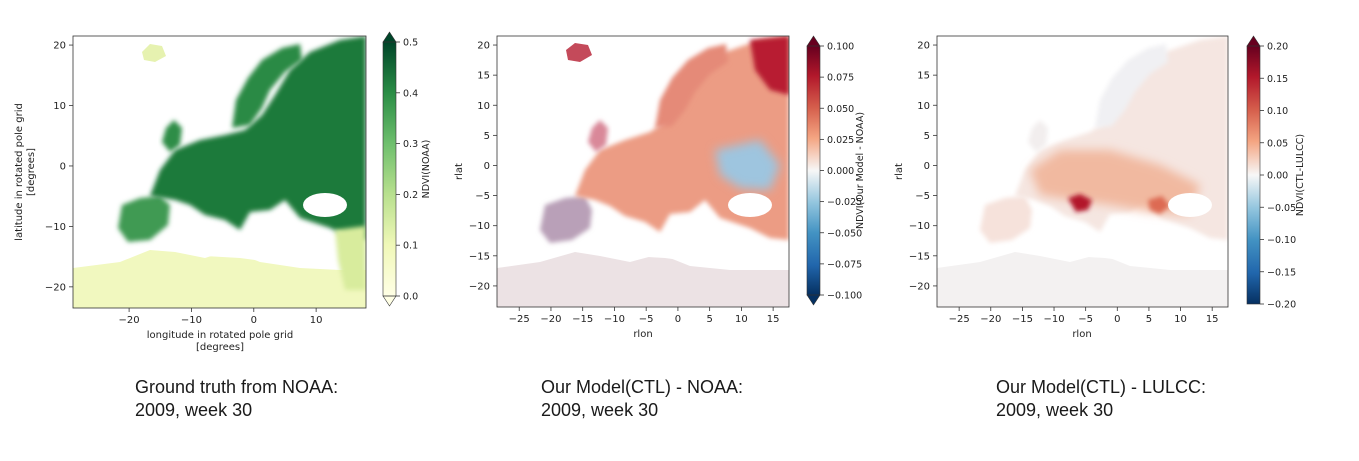  What do you see at coordinates (483, 46) in the screenshot?
I see `y-tick-label: 20` at bounding box center [483, 46].